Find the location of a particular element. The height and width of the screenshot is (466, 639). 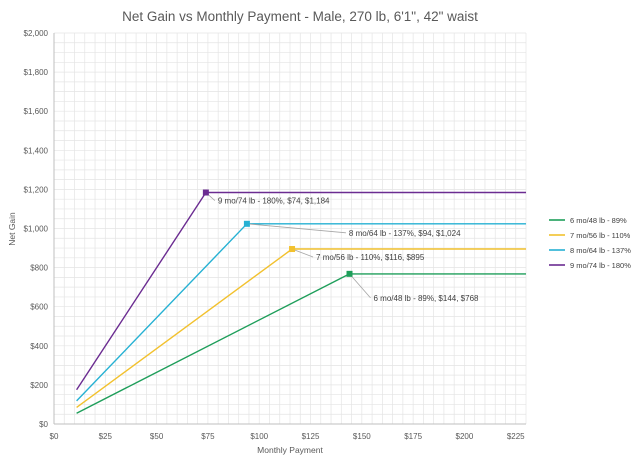

y-tick-label: $1,800 is located at coordinates (36, 72).